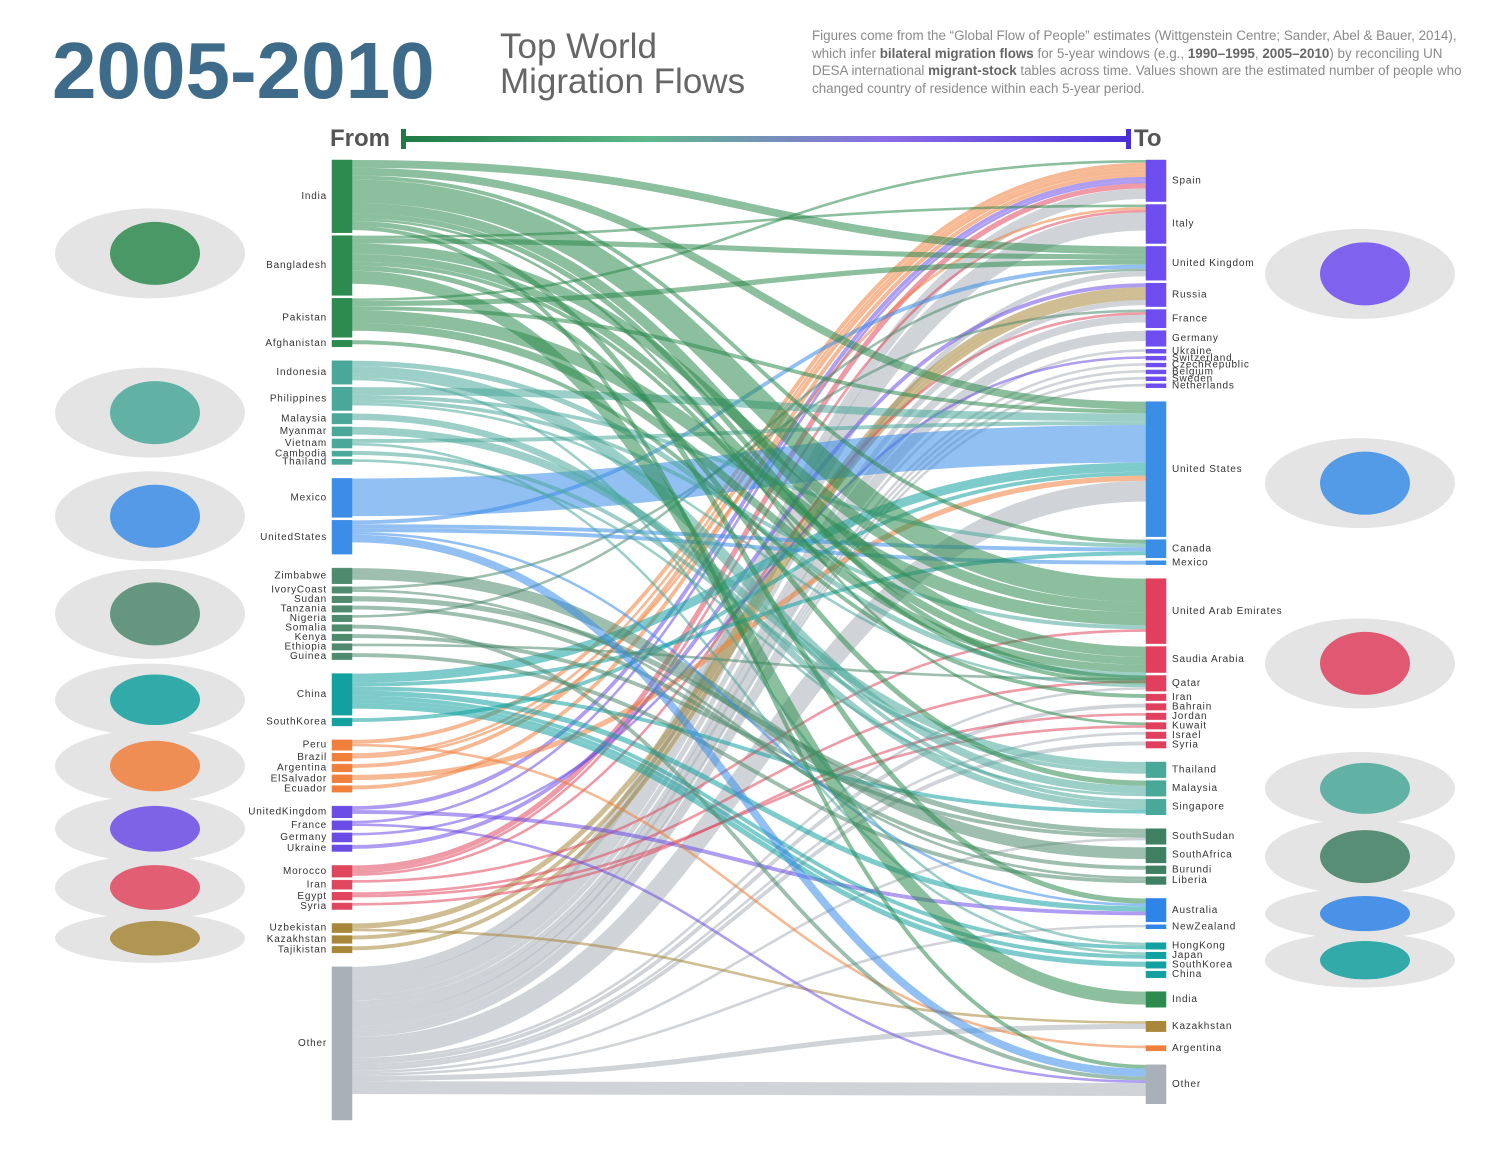 The image size is (1500, 1174). What do you see at coordinates (297, 939) in the screenshot?
I see `node-label: Kazakhstan` at bounding box center [297, 939].